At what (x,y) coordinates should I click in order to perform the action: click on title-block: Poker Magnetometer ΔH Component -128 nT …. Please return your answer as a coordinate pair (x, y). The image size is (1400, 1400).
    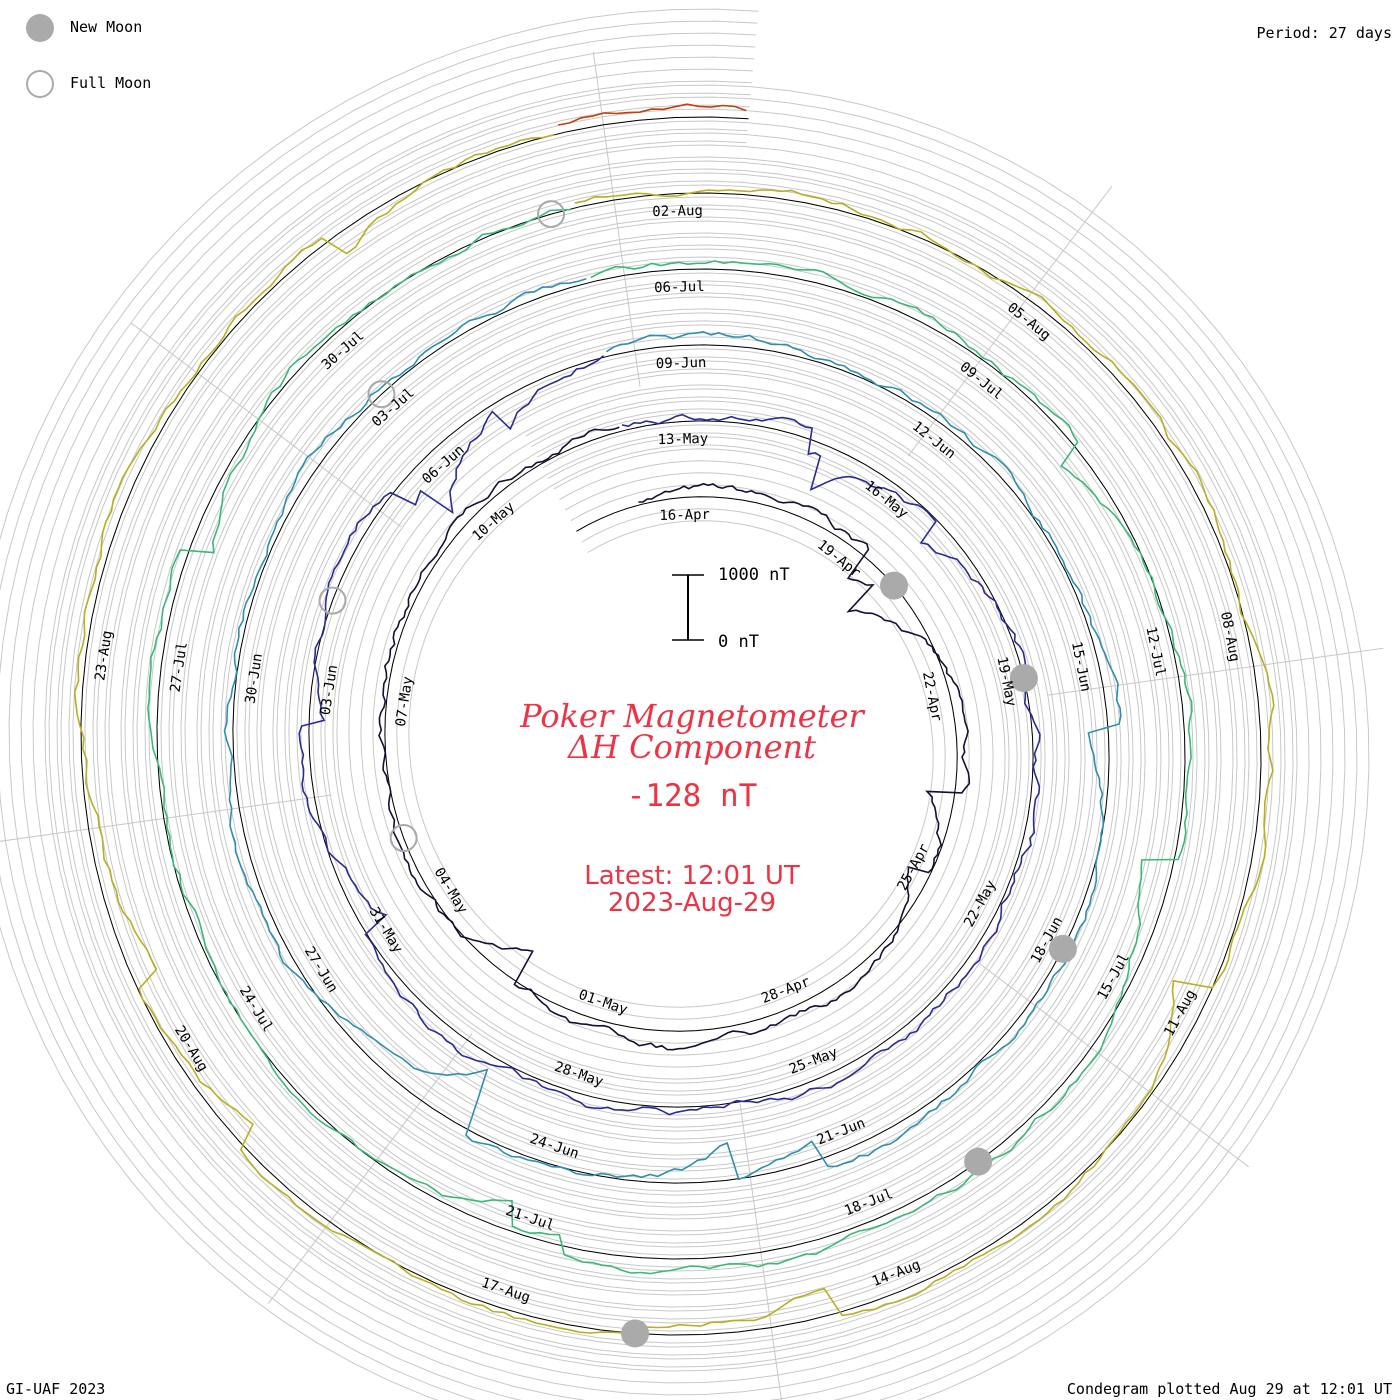
    Looking at the image, I should click on (692, 807).